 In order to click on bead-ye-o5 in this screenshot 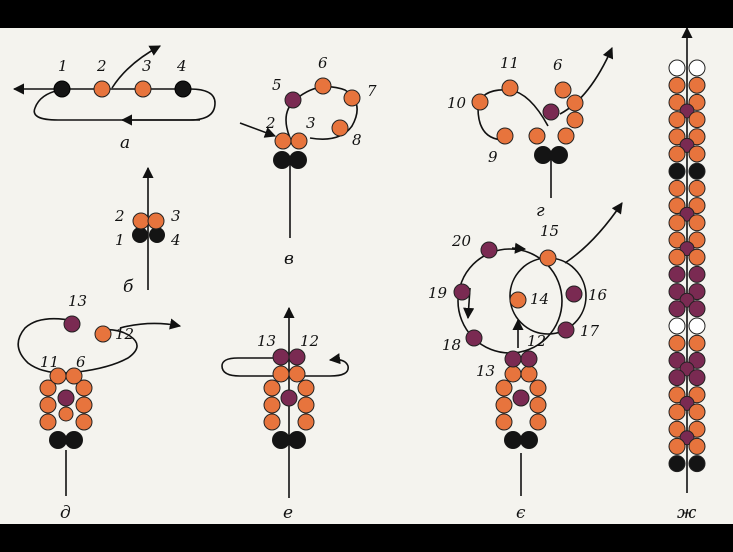, I will do `click(504, 388)`.